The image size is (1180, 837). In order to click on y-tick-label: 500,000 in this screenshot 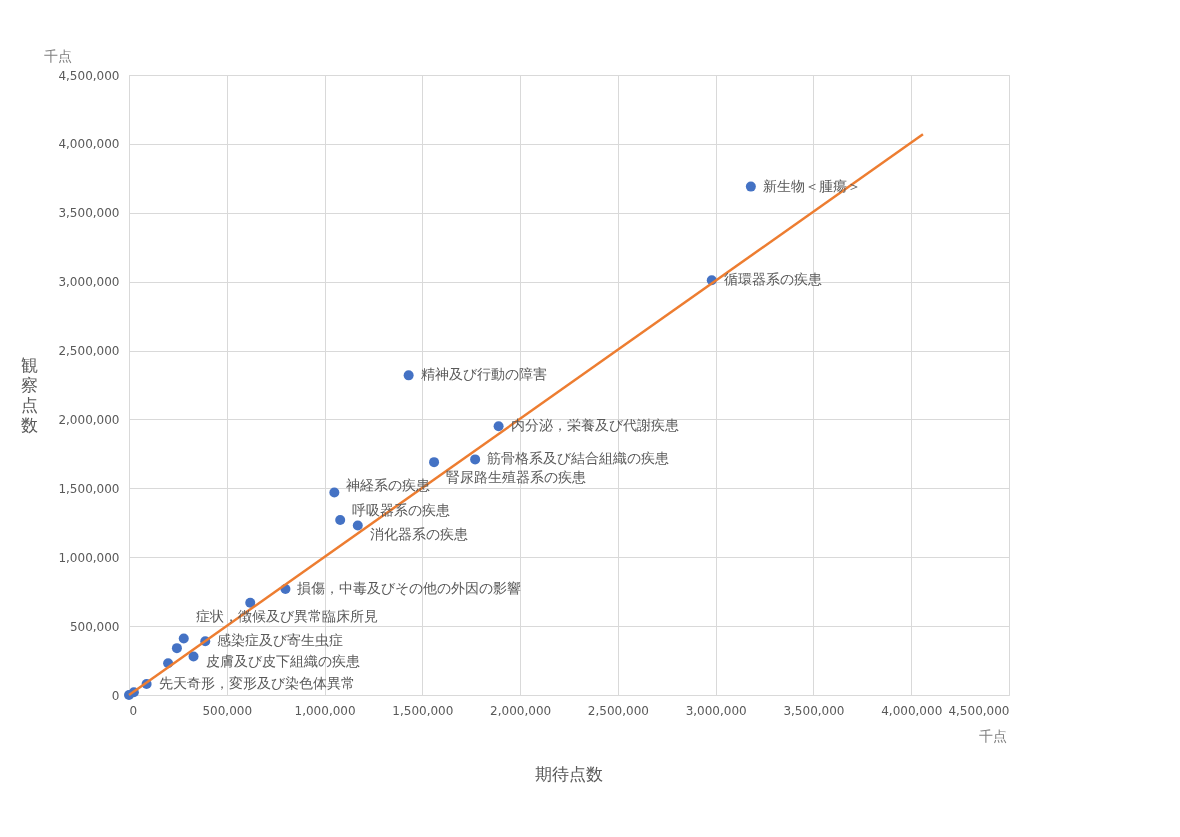, I will do `click(94, 626)`.